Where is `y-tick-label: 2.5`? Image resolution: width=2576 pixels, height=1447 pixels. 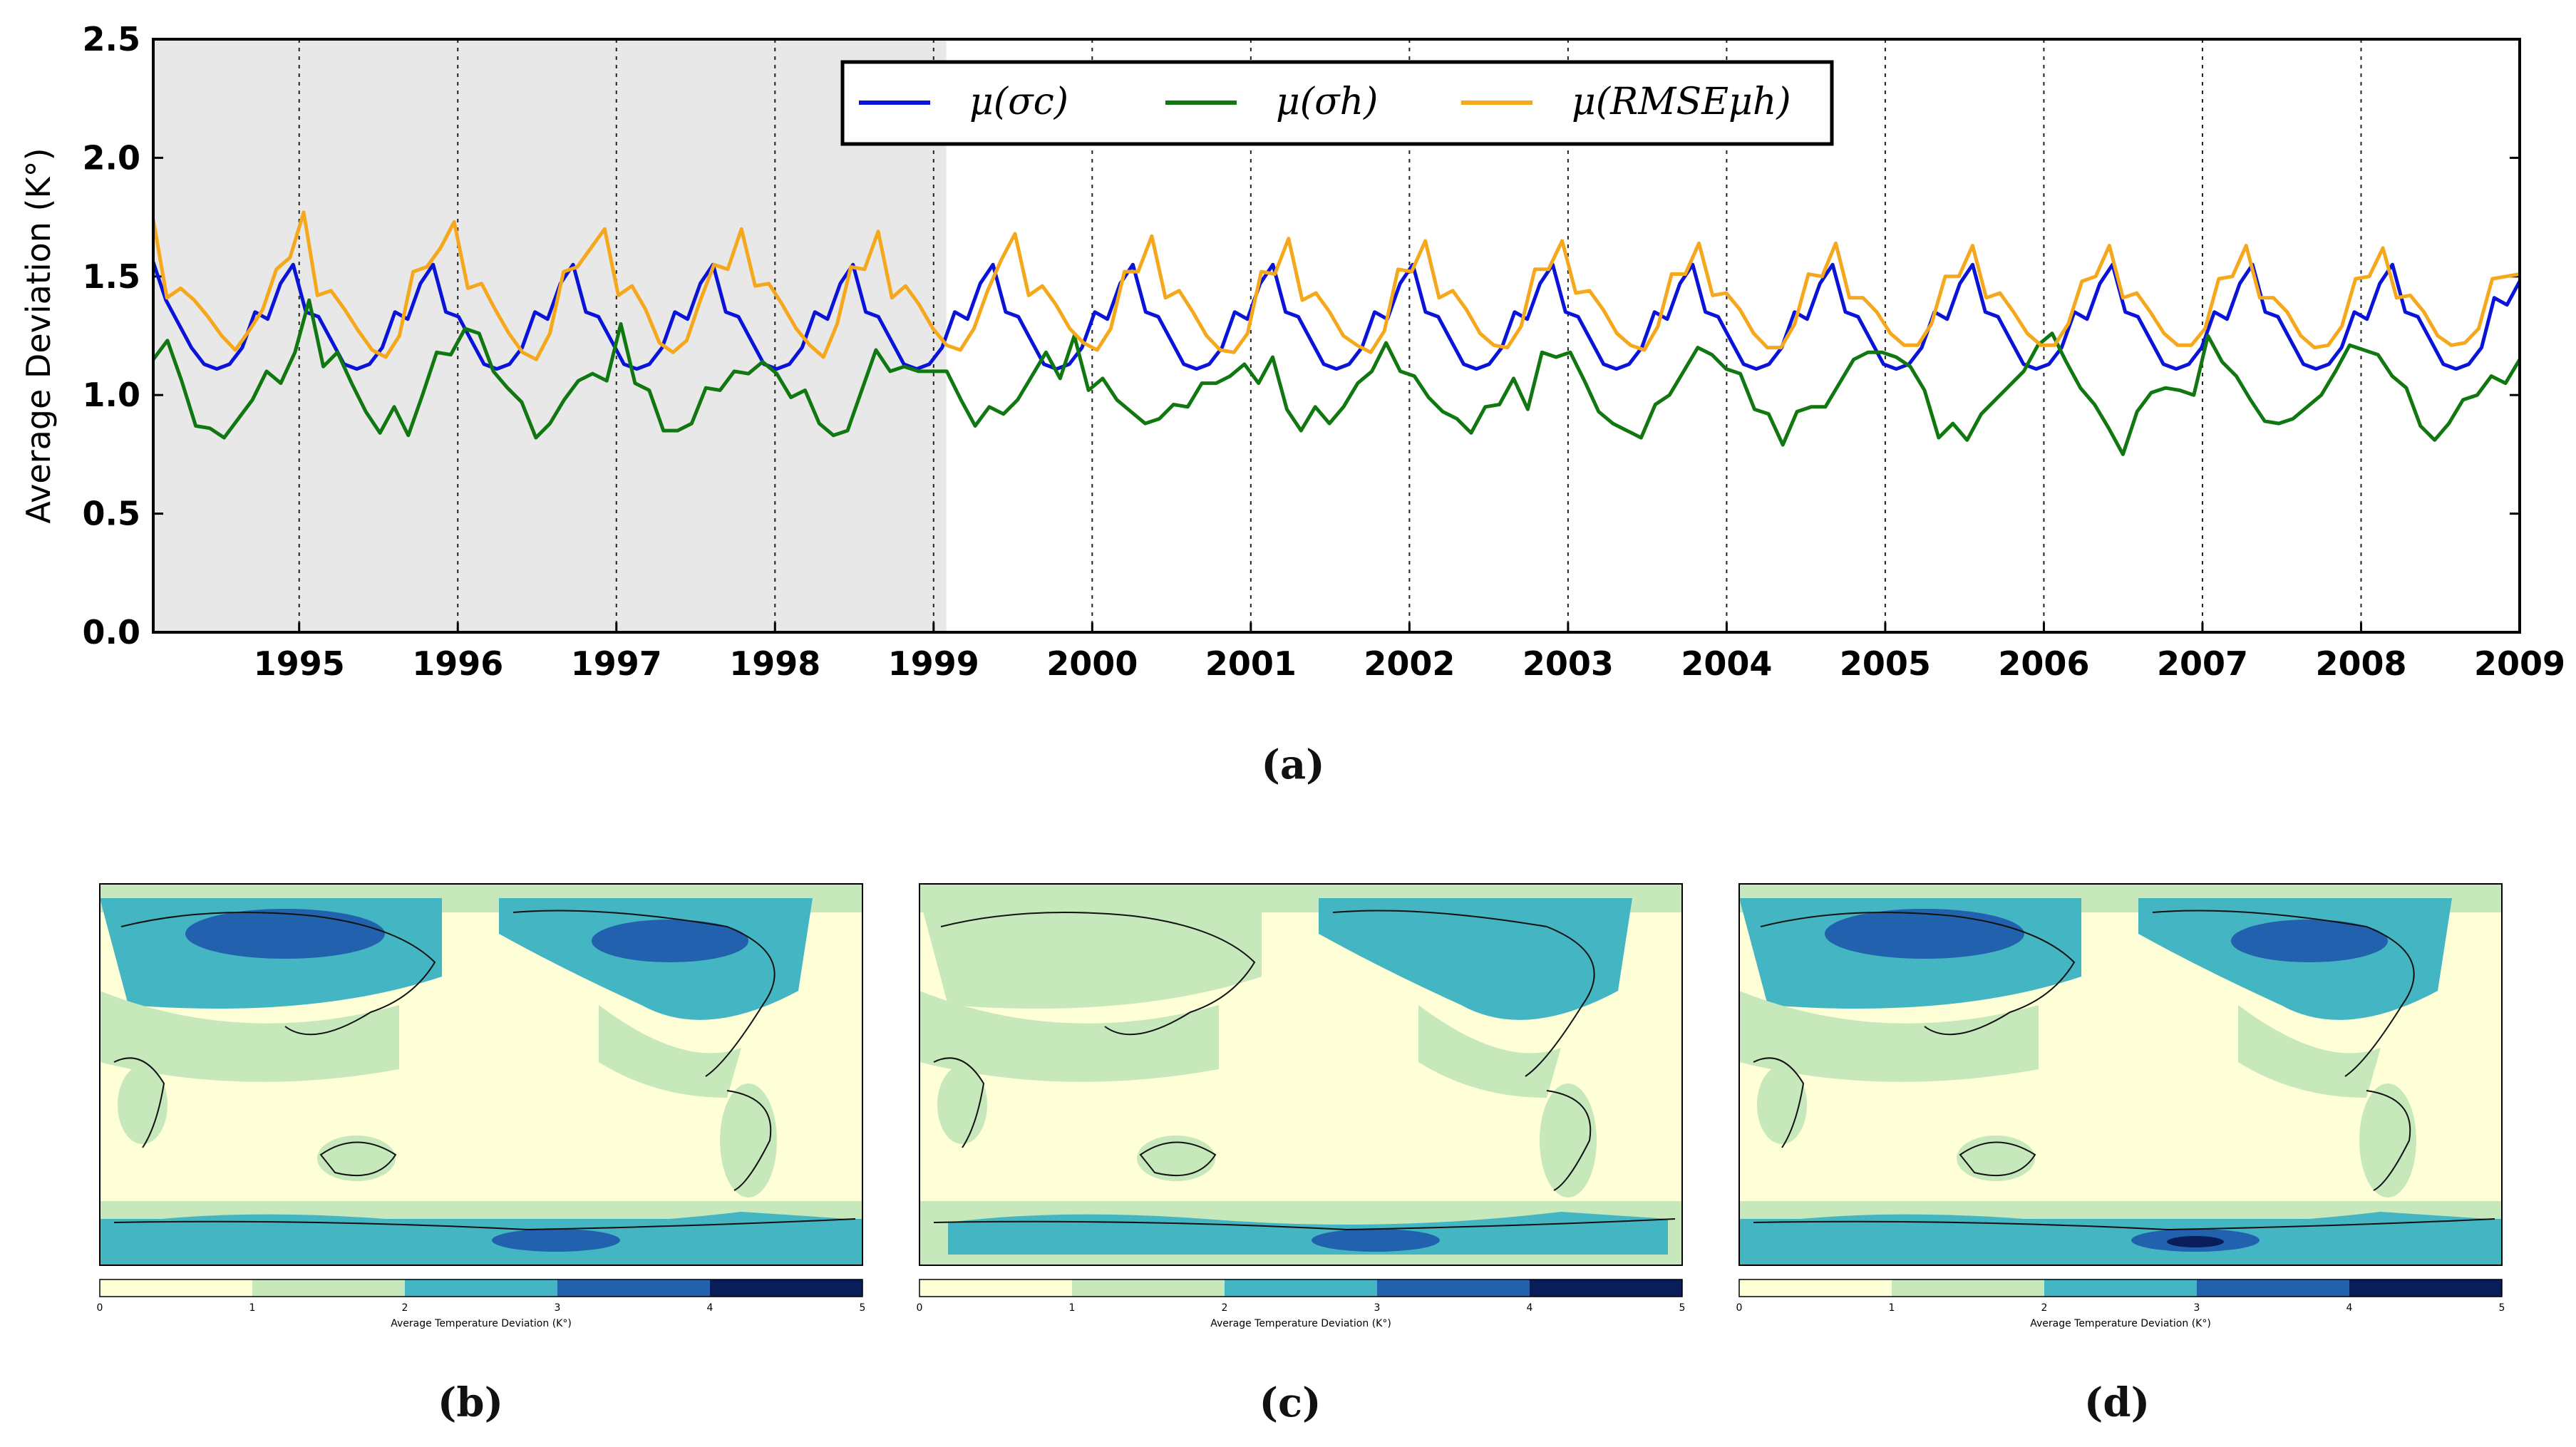
y-tick-label: 2.5 is located at coordinates (112, 39).